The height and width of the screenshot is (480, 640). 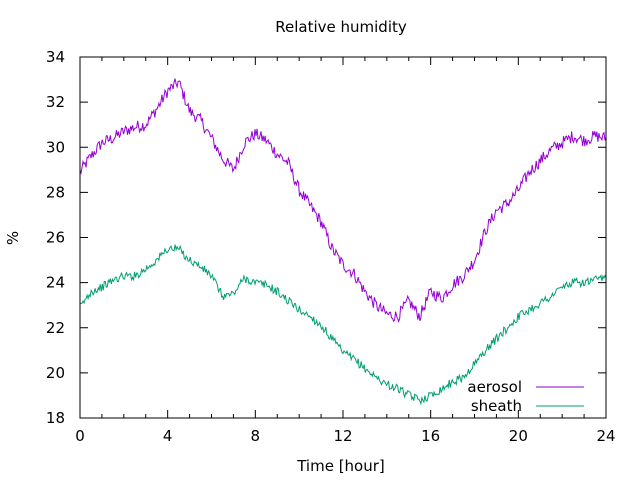 I want to click on x-tick-label: 16, so click(x=430, y=436).